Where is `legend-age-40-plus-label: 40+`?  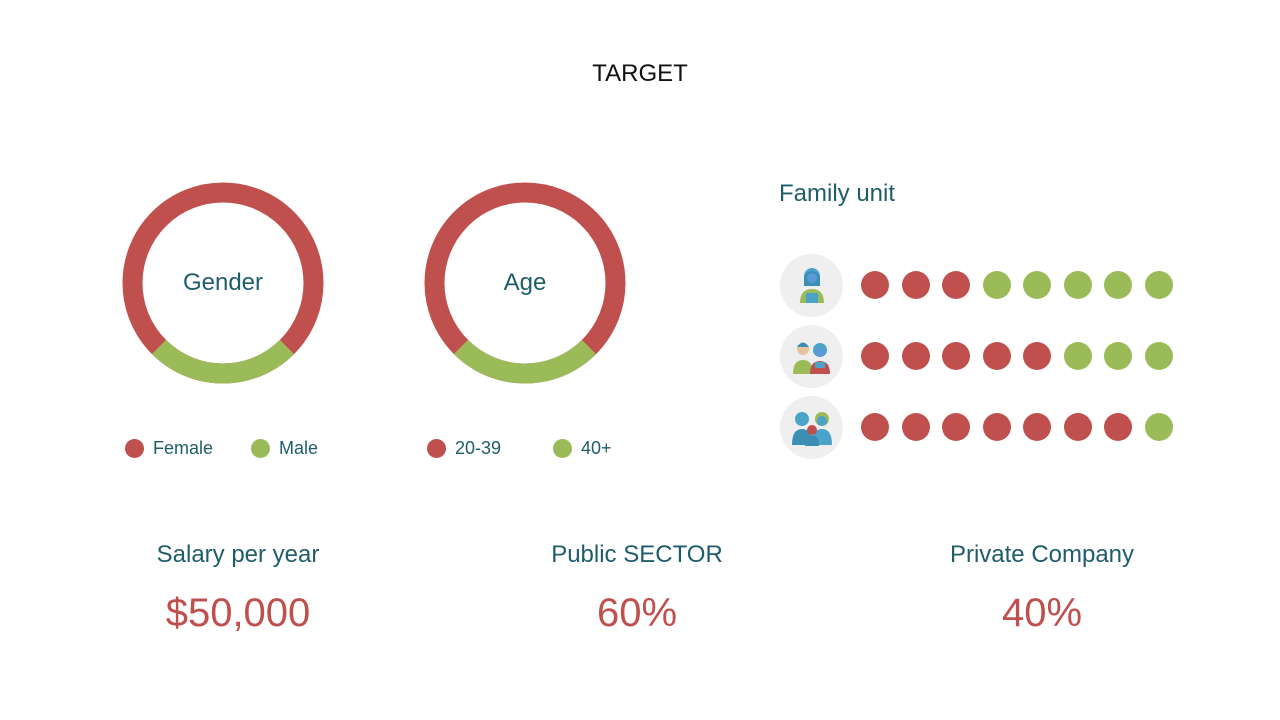 legend-age-40-plus-label: 40+ is located at coordinates (596, 448).